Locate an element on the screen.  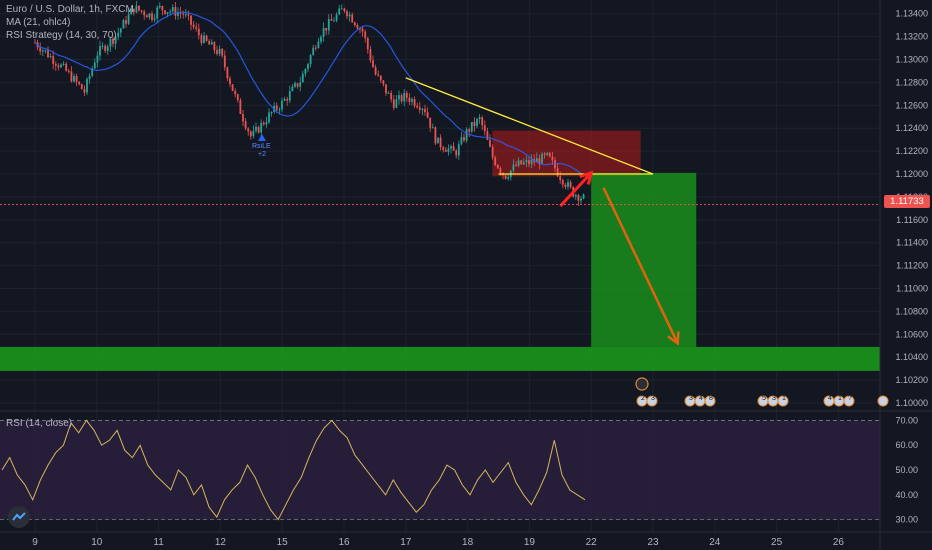
time-tick-label: 23 is located at coordinates (653, 542).